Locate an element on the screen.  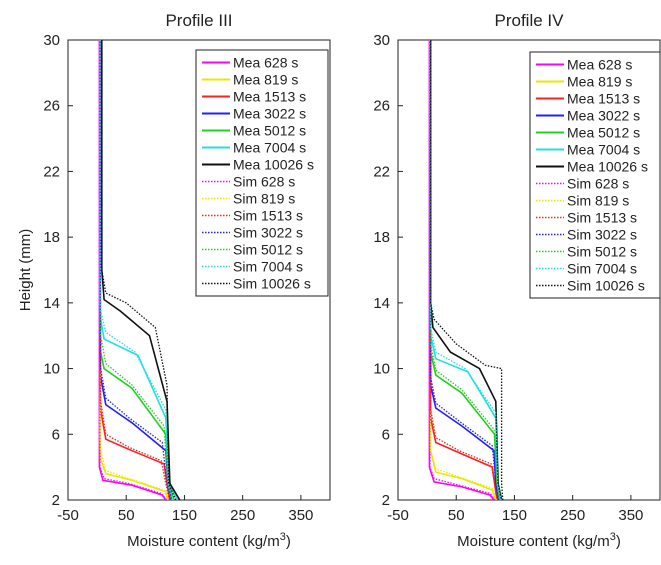
chart-title: Profile III is located at coordinates (198, 20).